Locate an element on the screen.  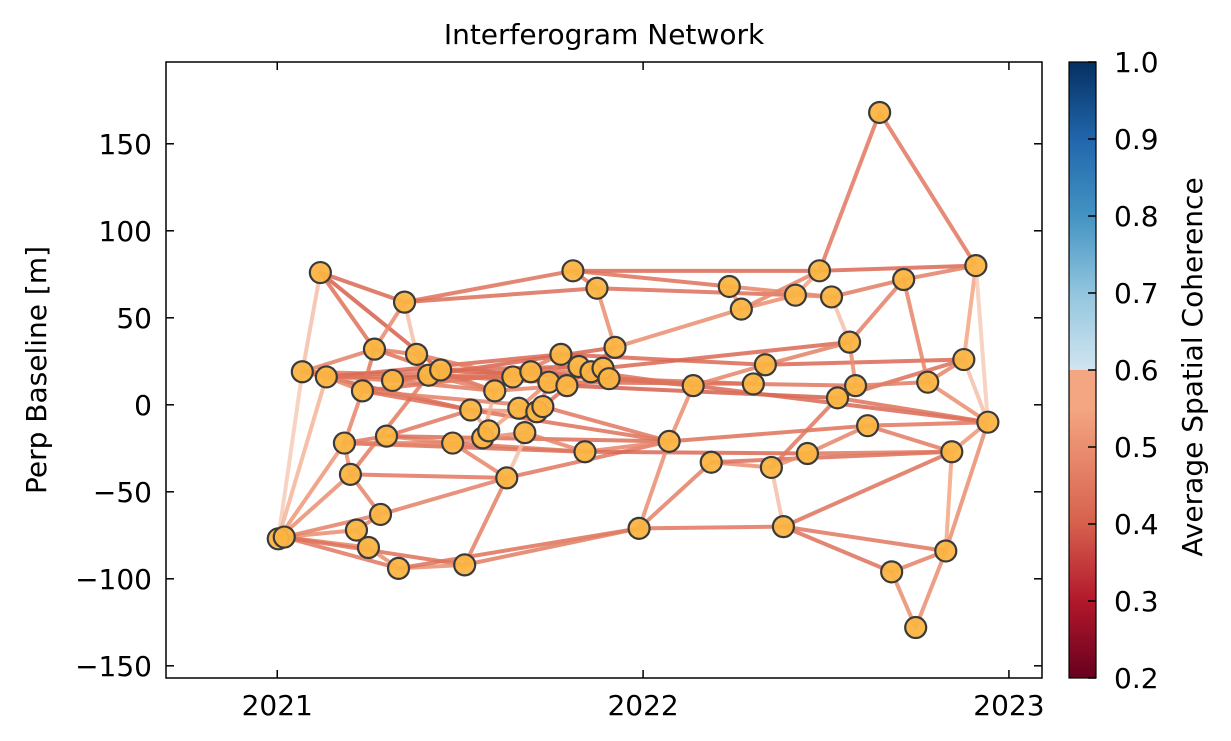
pair-line-P-n is located at coordinates (500, 295).